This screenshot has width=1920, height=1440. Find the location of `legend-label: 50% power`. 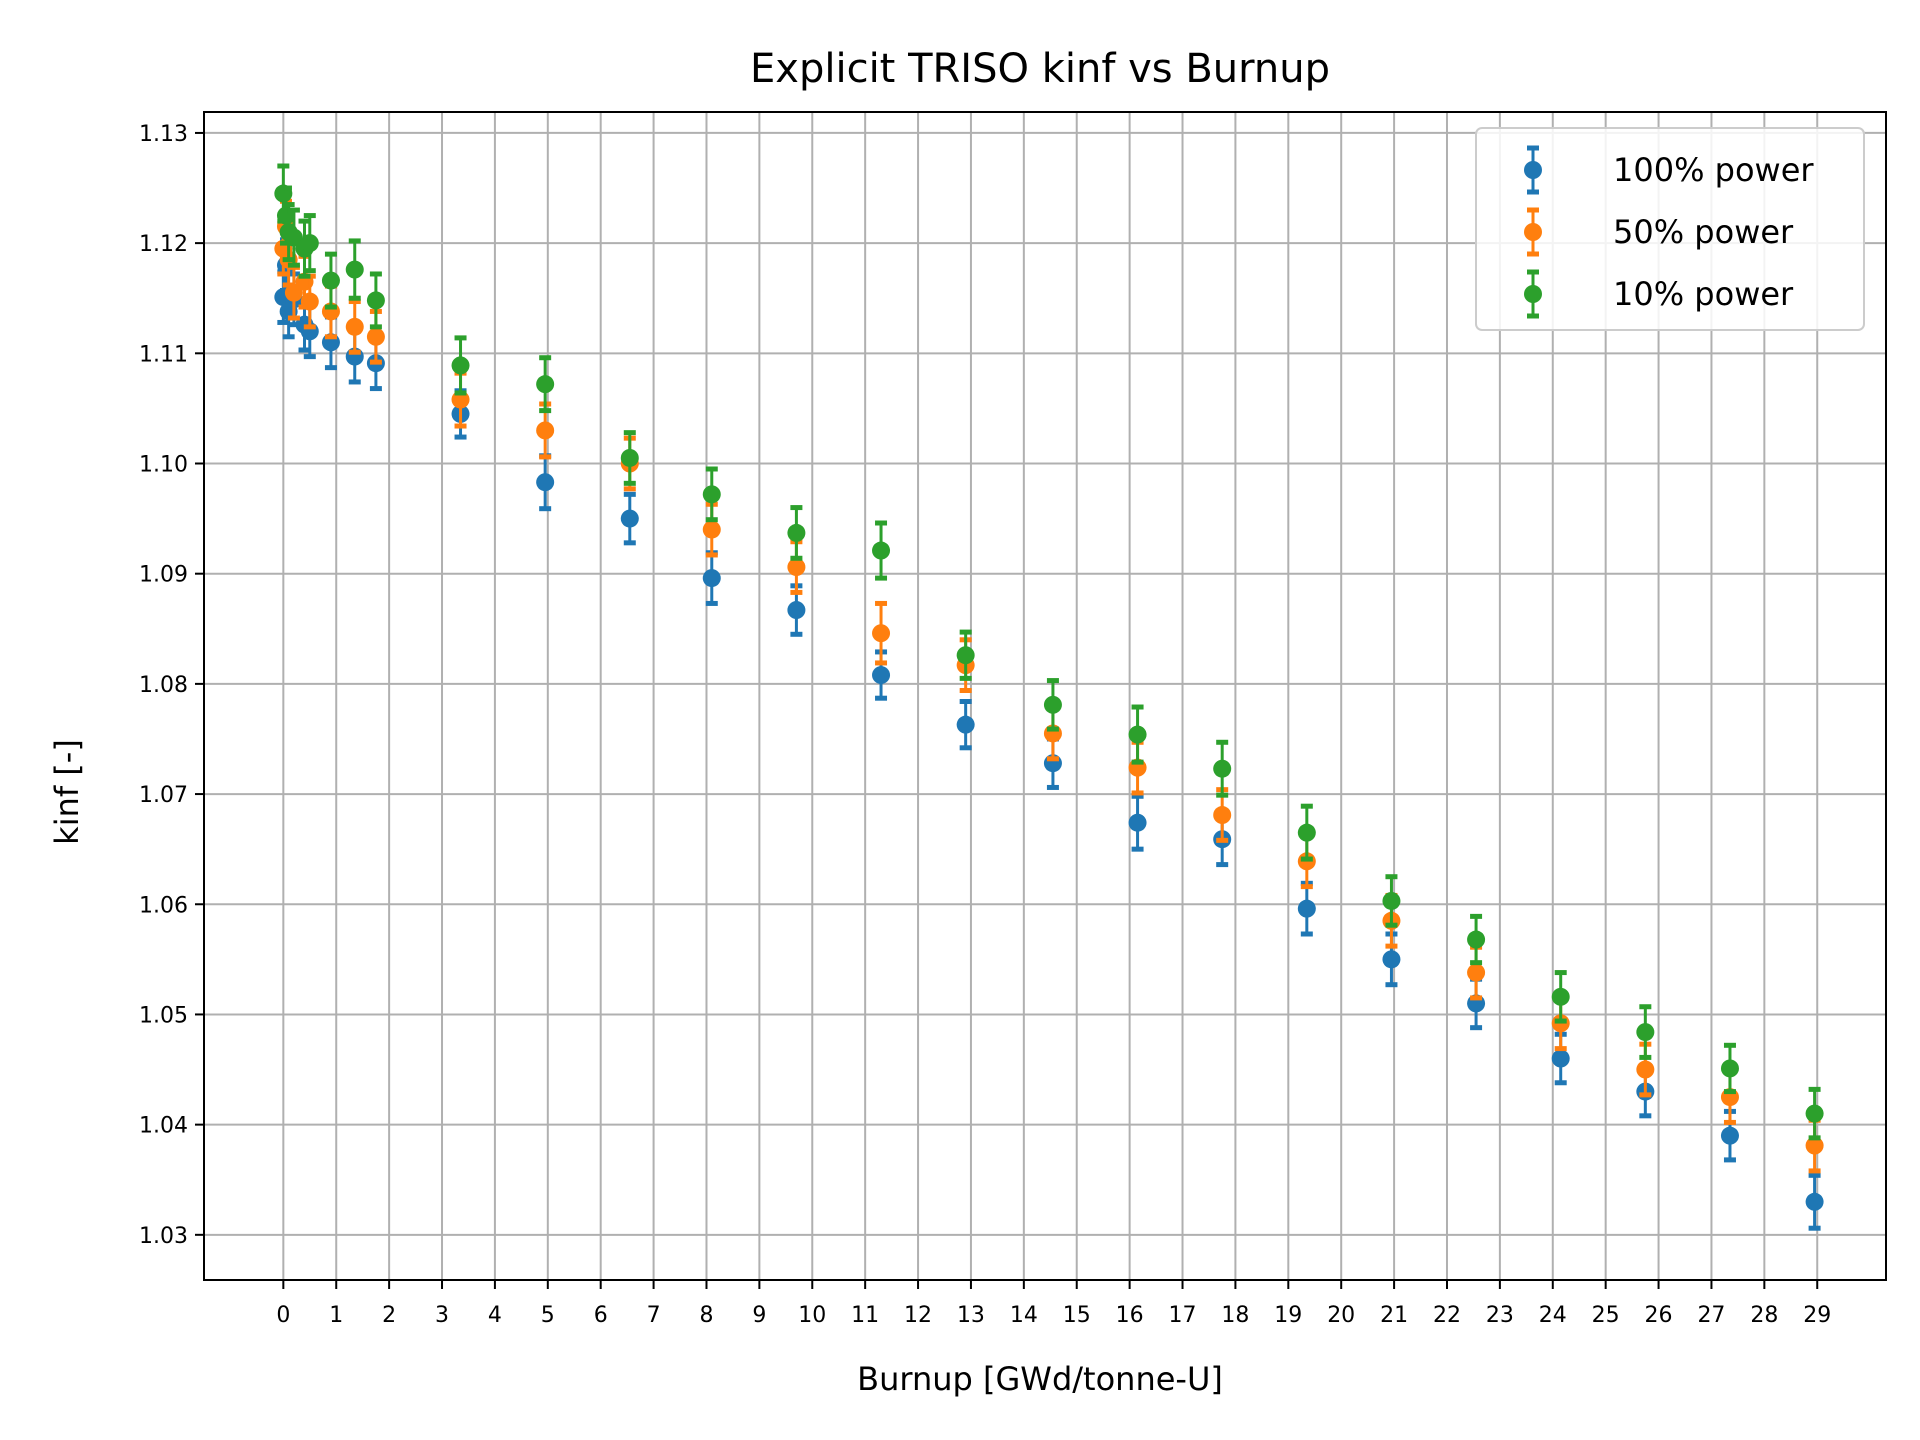

legend-label: 50% power is located at coordinates (1703, 232).